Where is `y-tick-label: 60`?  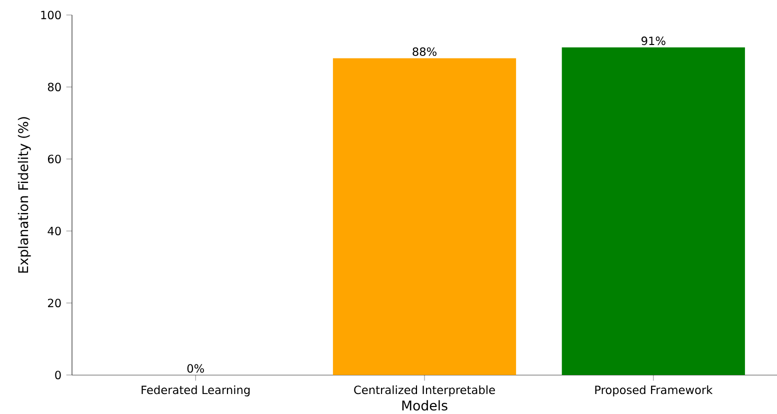
y-tick-label: 60 is located at coordinates (54, 159).